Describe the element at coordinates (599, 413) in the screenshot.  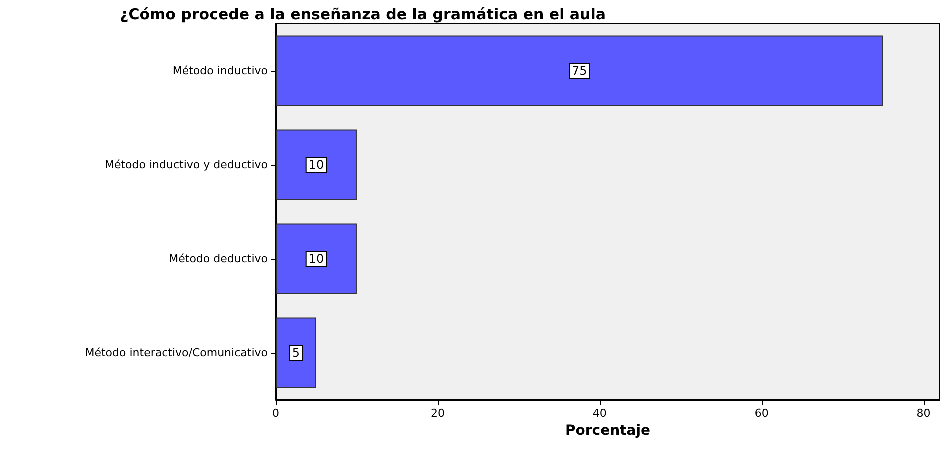
I see `x-tick-label: 40` at that location.